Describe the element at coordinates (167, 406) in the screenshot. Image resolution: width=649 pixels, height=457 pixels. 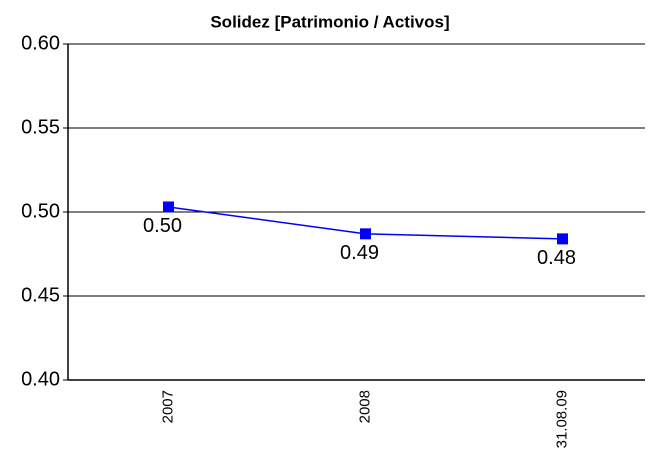
I see `x-tick-label: 2007` at that location.